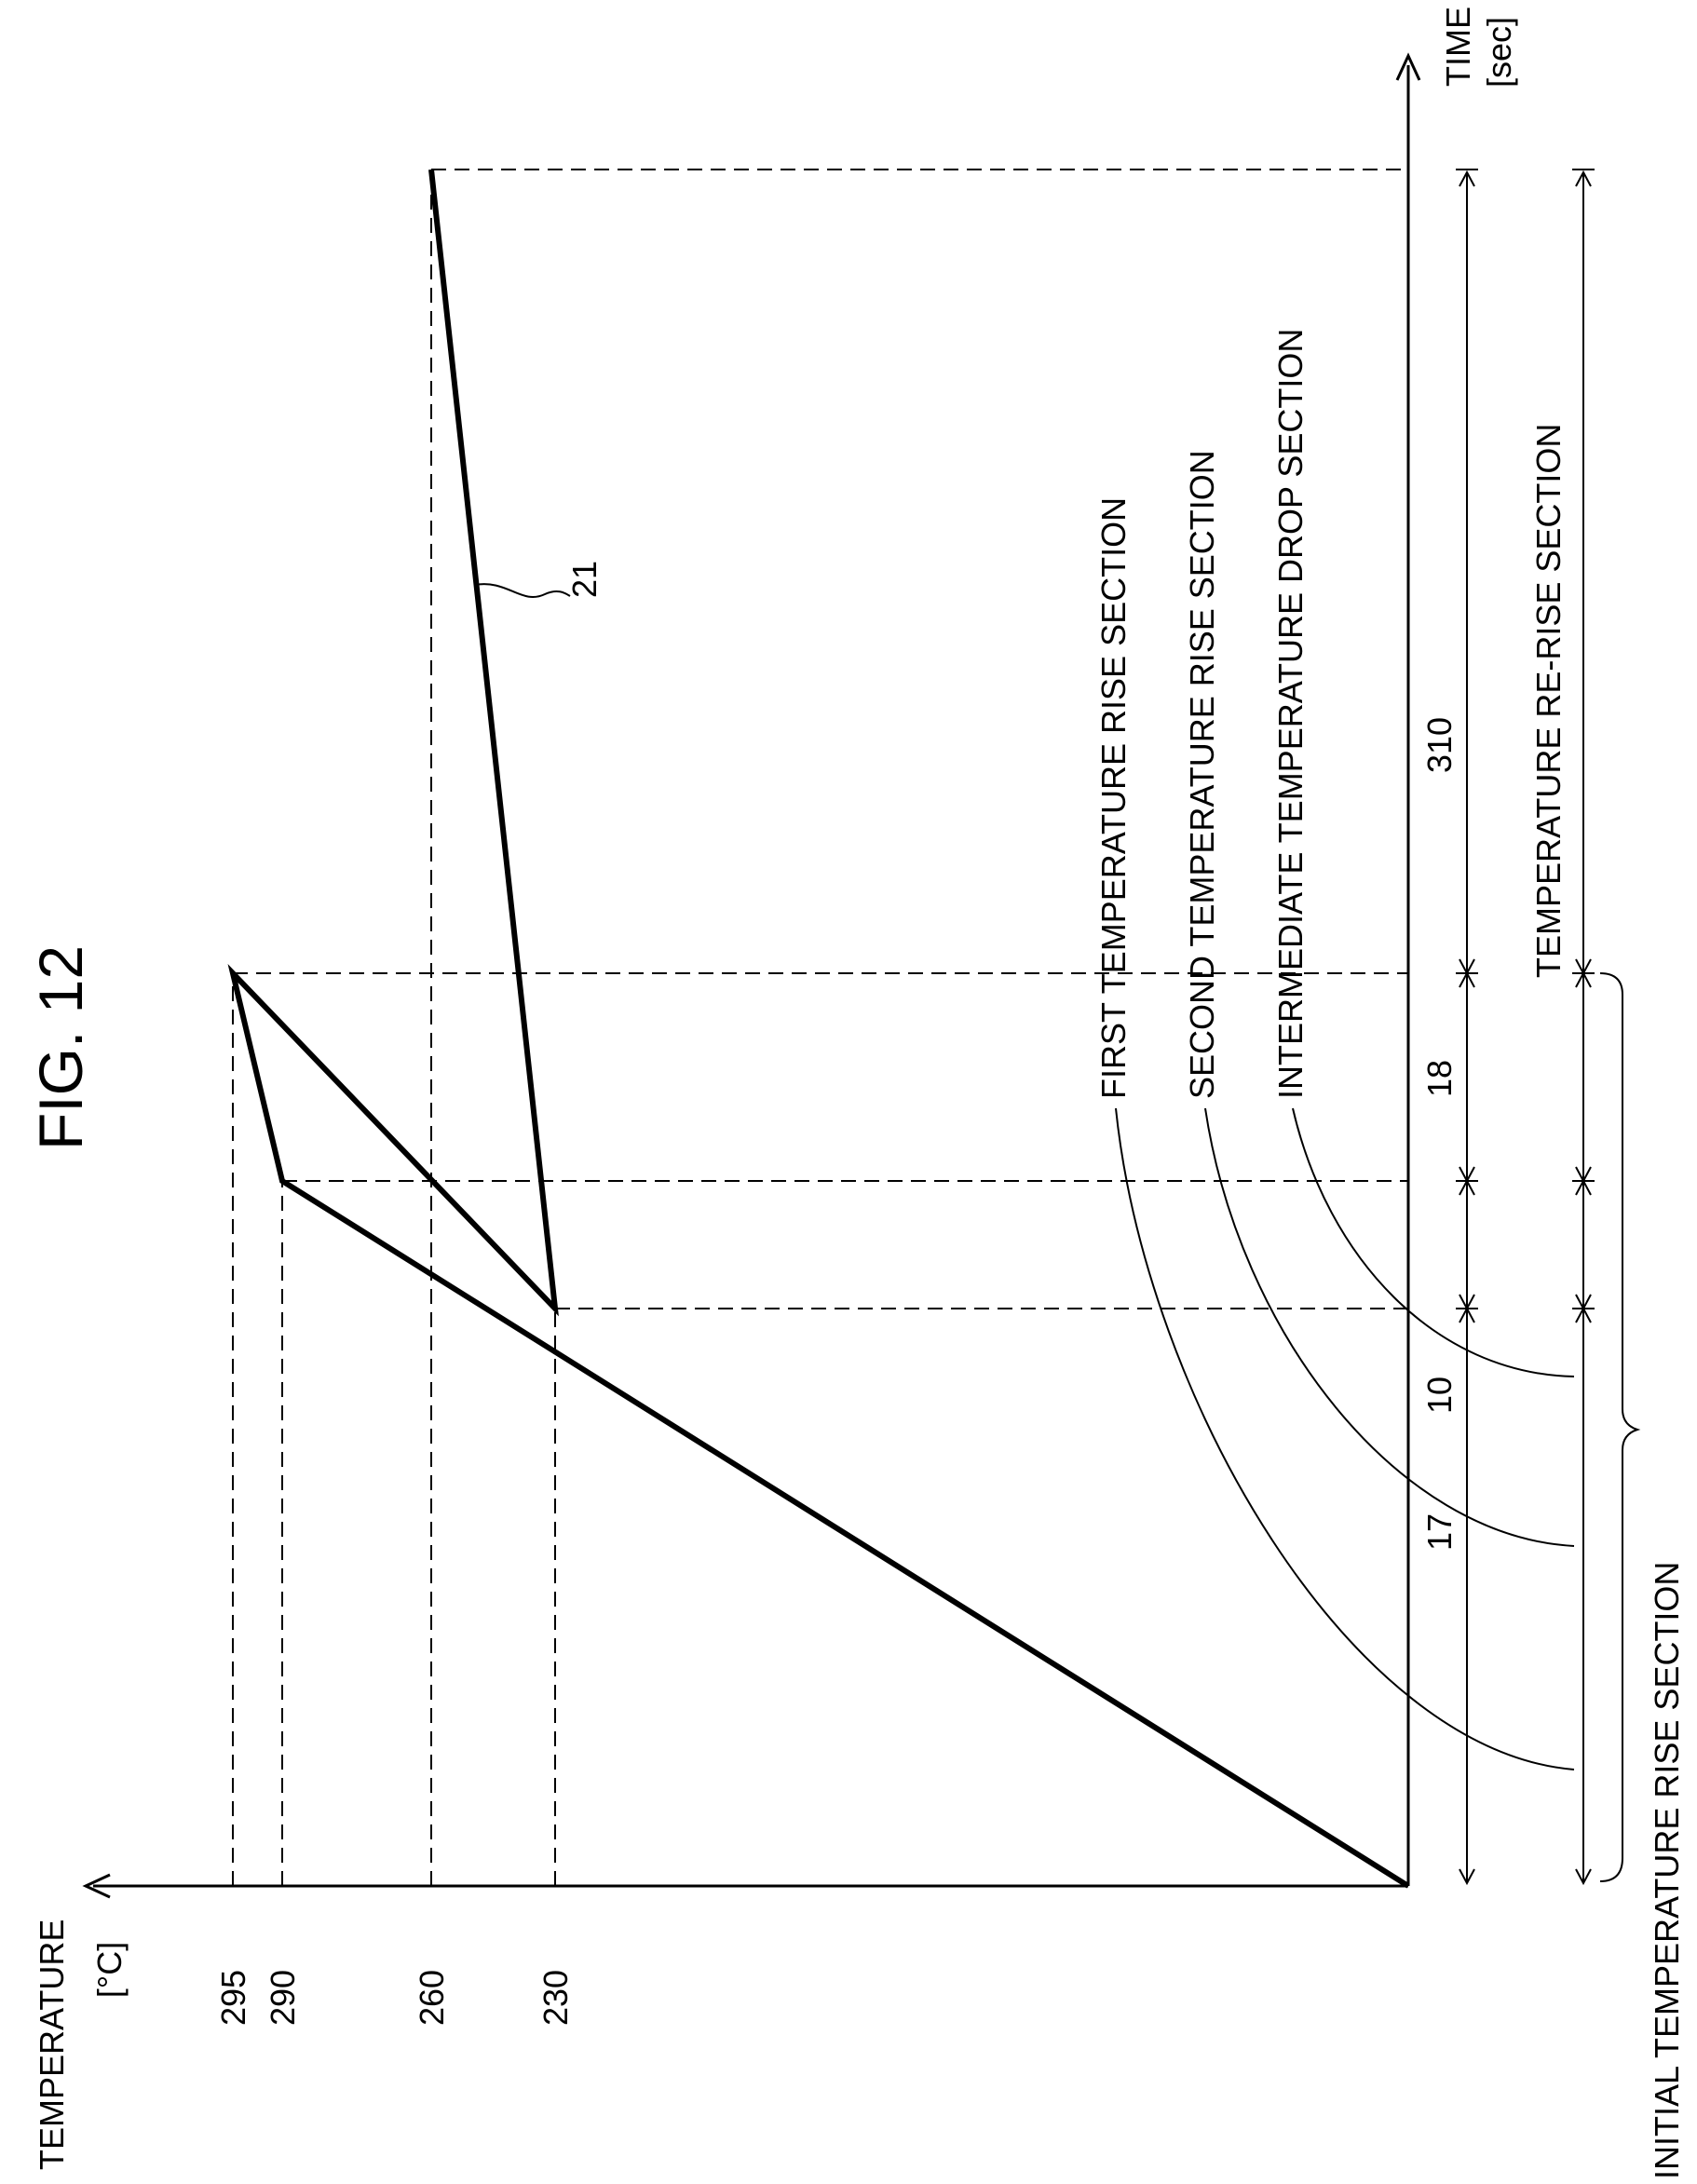  What do you see at coordinates (584, 579) in the screenshot?
I see `curve-reference-numeral: 21` at bounding box center [584, 579].